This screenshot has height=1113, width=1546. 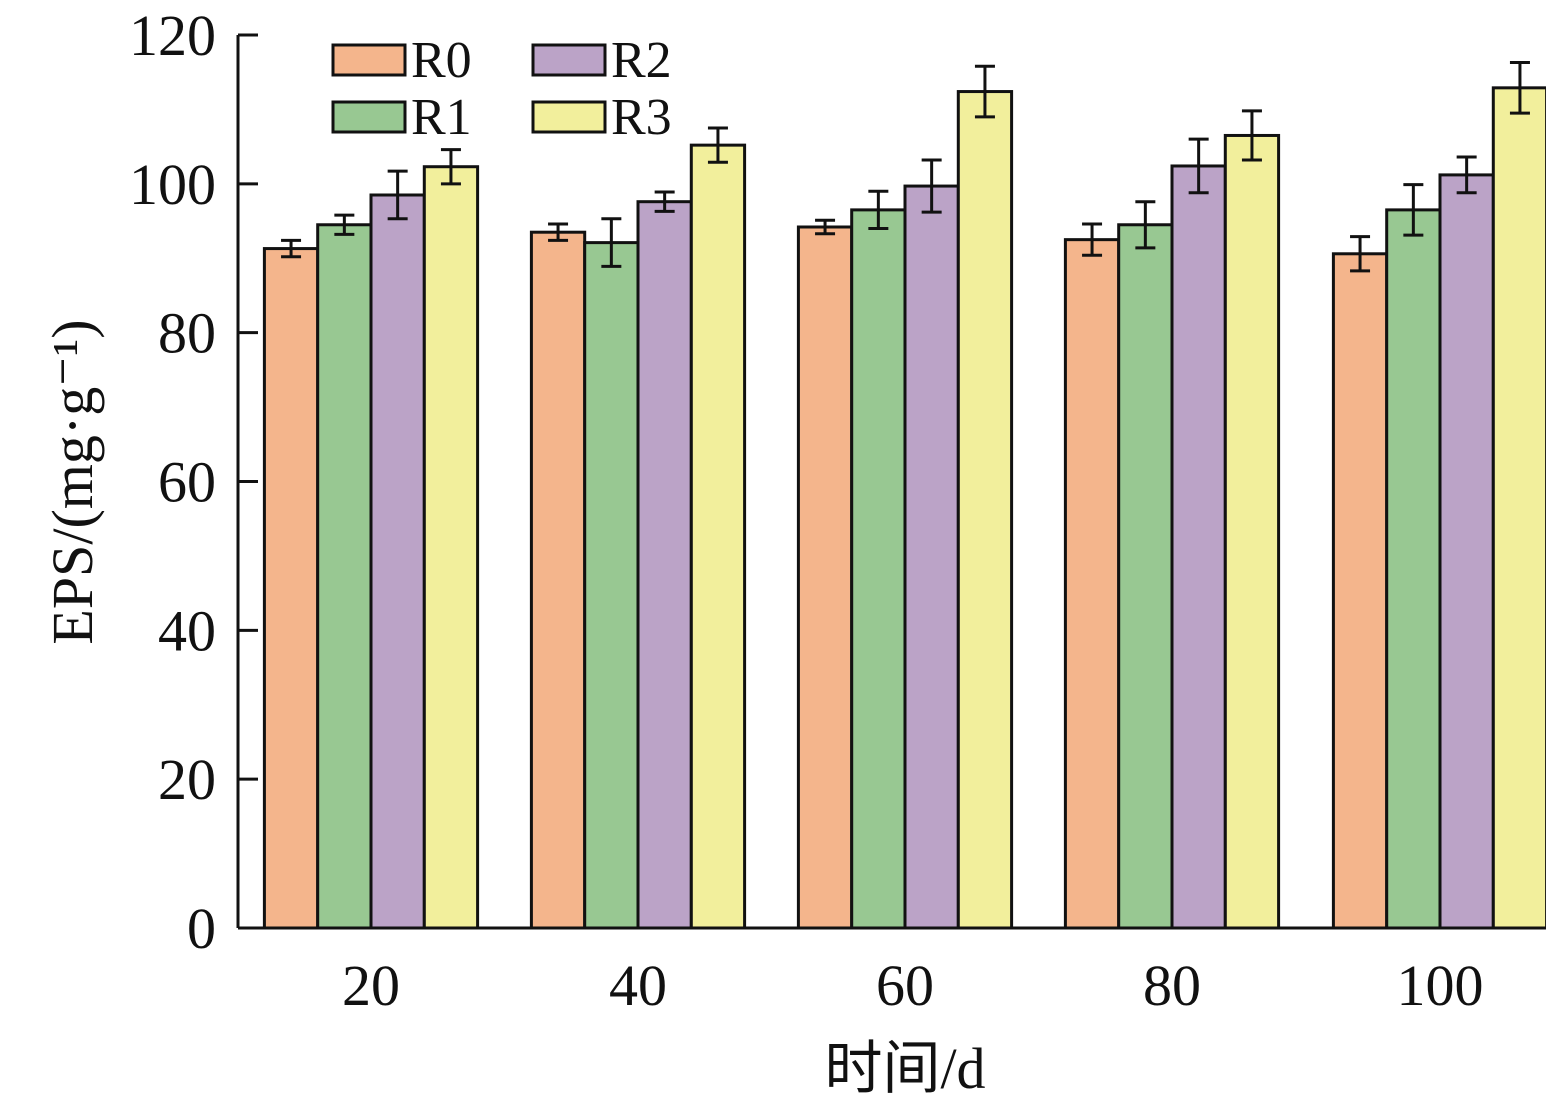 What do you see at coordinates (641, 60) in the screenshot?
I see `legend-label-R2: R2` at bounding box center [641, 60].